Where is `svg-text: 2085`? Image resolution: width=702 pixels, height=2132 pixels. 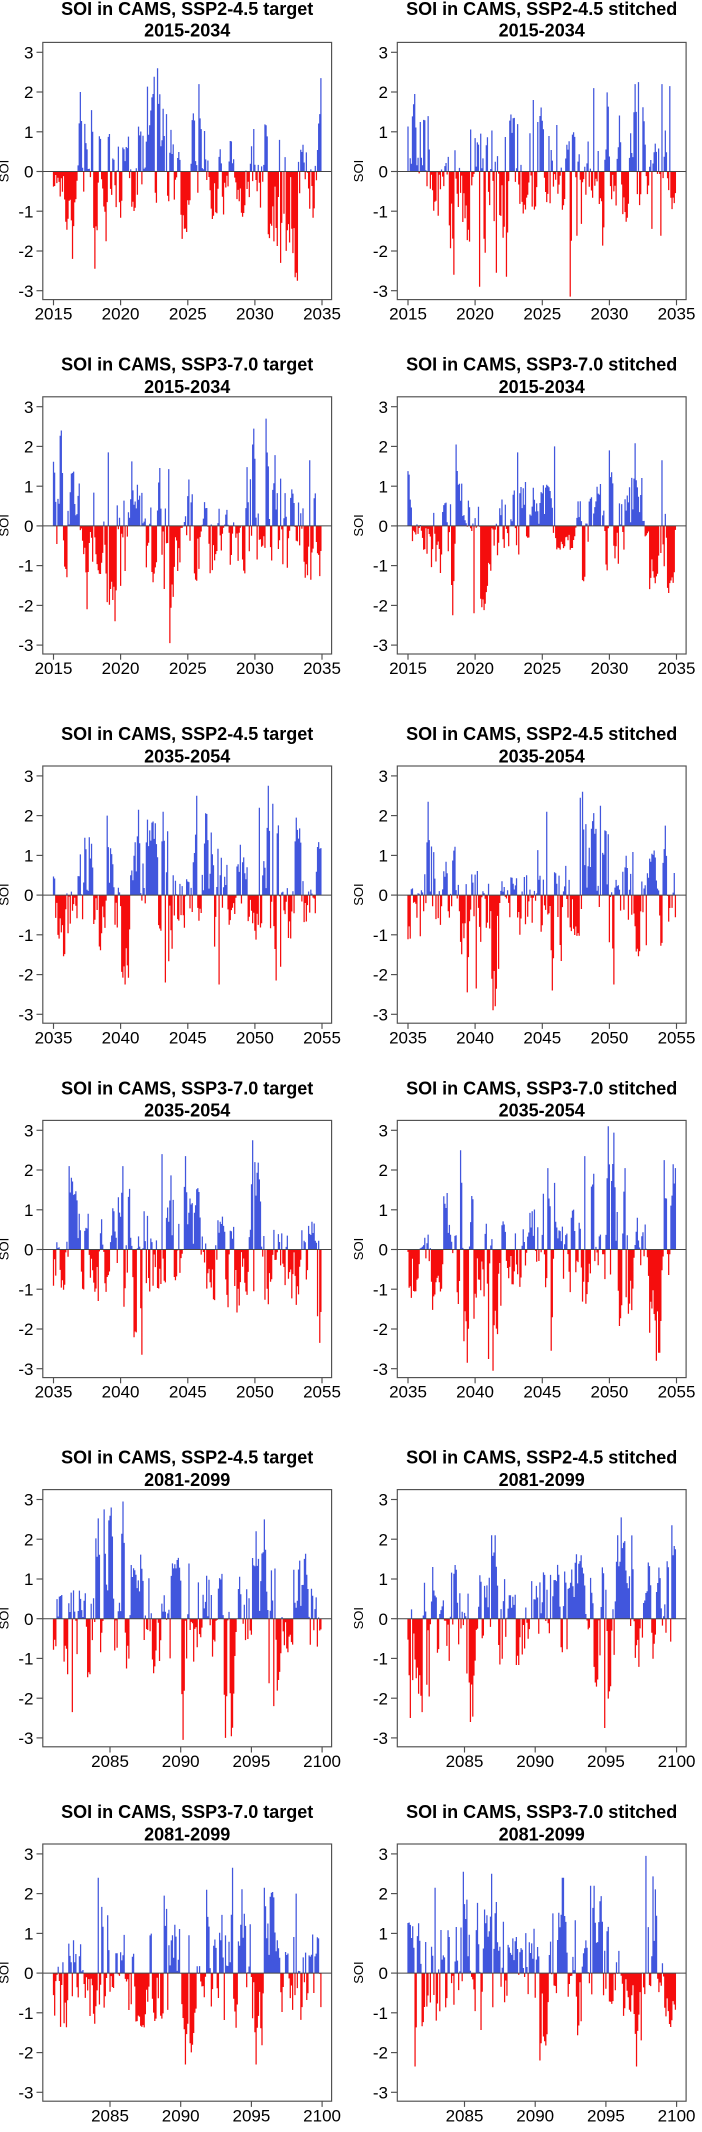 svg-text: 2085 is located at coordinates (110, 2115).